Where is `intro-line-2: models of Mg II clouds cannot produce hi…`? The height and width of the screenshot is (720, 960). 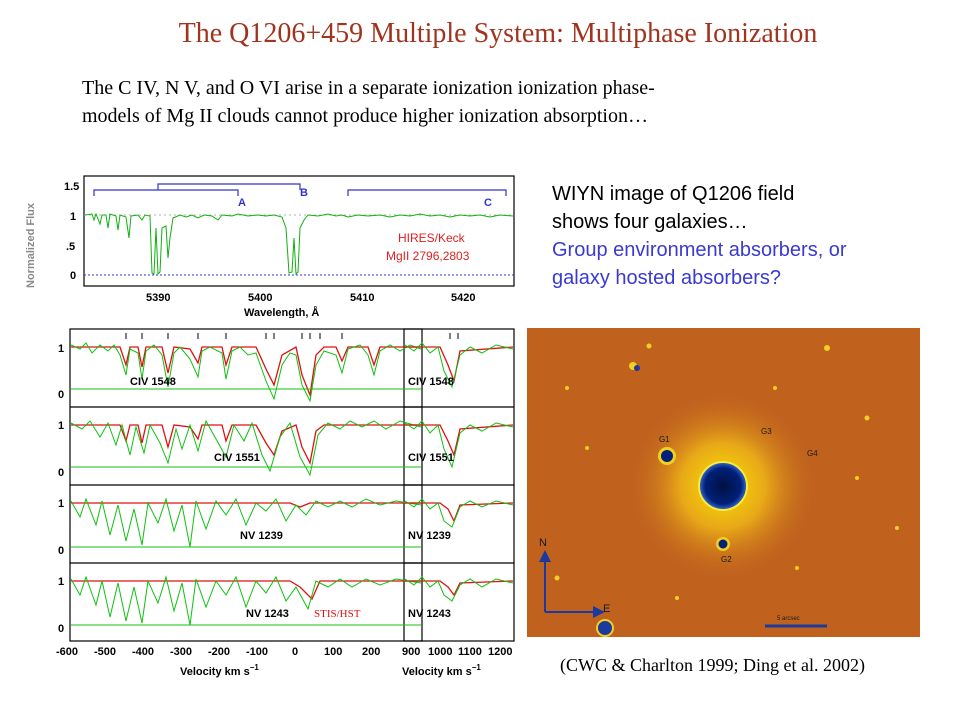 intro-line-2: models of Mg II clouds cannot produce hi… is located at coordinates (365, 116).